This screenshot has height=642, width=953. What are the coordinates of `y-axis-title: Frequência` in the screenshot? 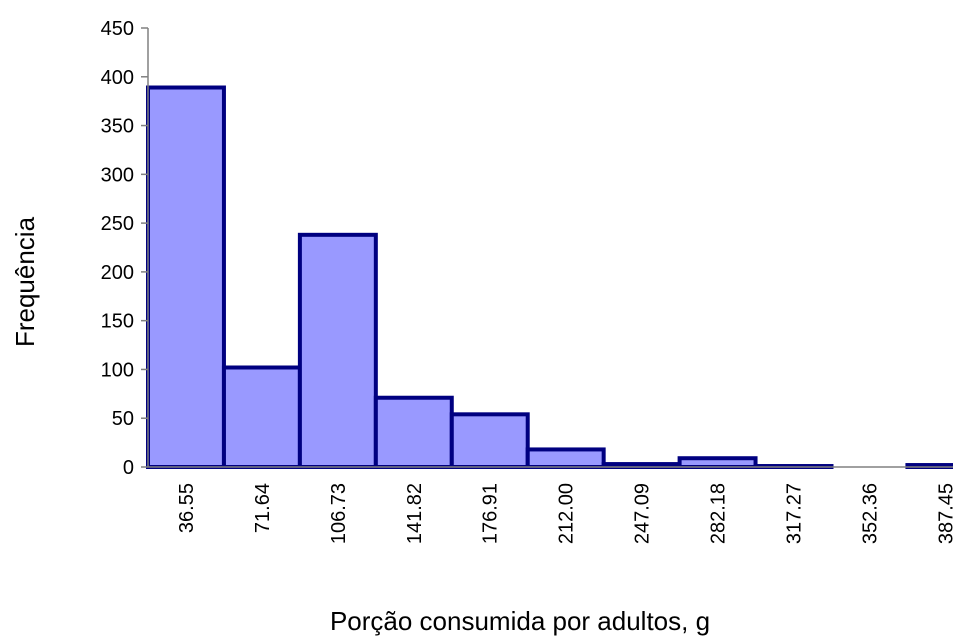 It's located at (25, 281).